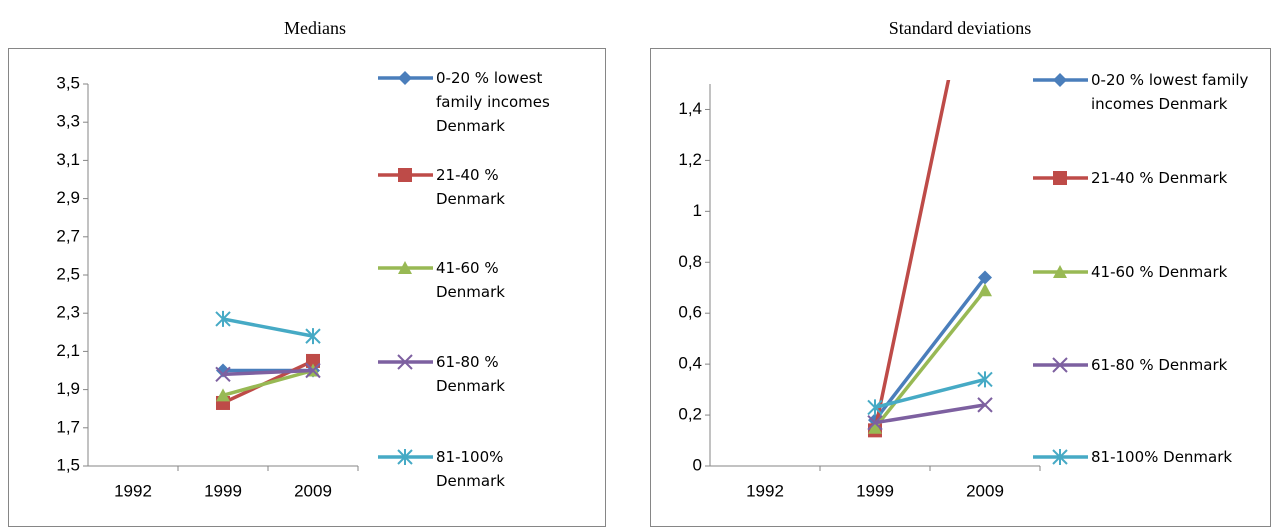 The image size is (1279, 527). Describe the element at coordinates (68, 235) in the screenshot. I see `y-tick-label: 2,7` at that location.